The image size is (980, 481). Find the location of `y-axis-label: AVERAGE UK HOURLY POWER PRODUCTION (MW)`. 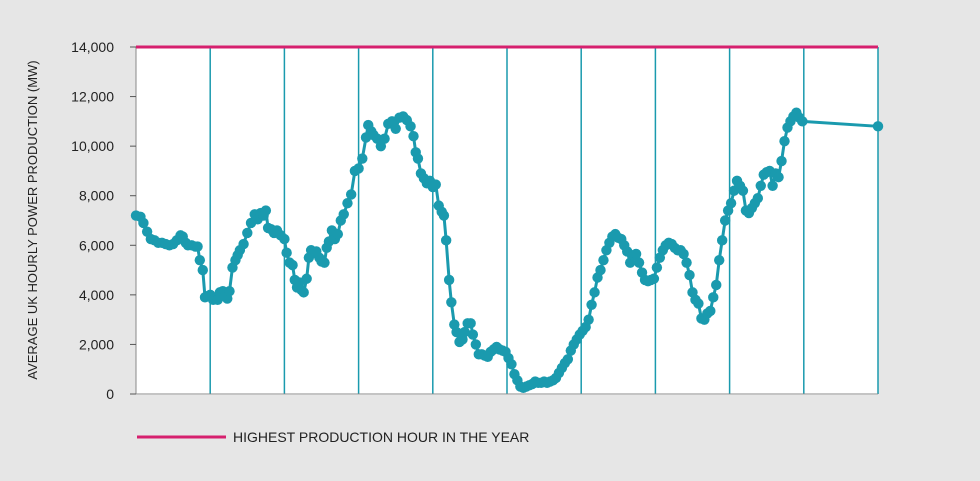

y-axis-label: AVERAGE UK HOURLY POWER PRODUCTION (MW) is located at coordinates (32, 219).